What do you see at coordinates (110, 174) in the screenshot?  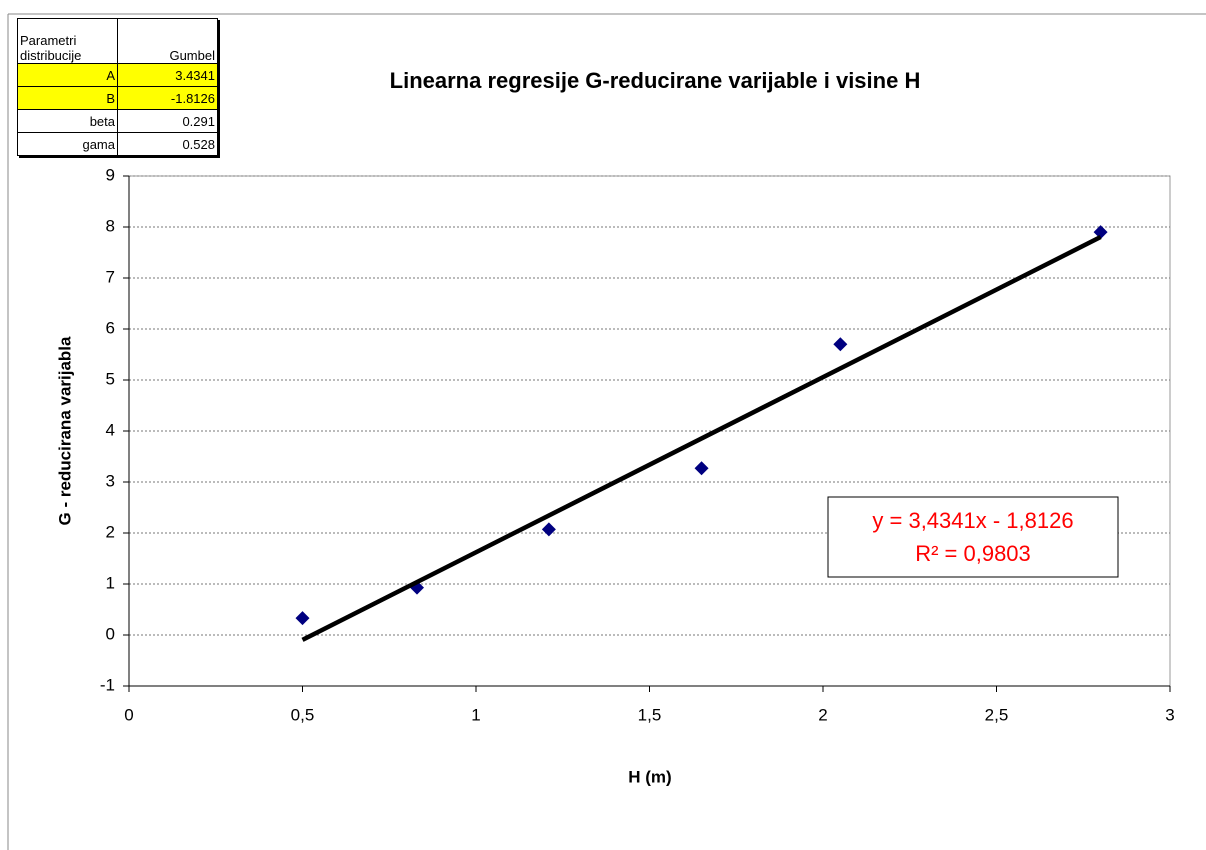 I see `y-tick-label: 9` at bounding box center [110, 174].